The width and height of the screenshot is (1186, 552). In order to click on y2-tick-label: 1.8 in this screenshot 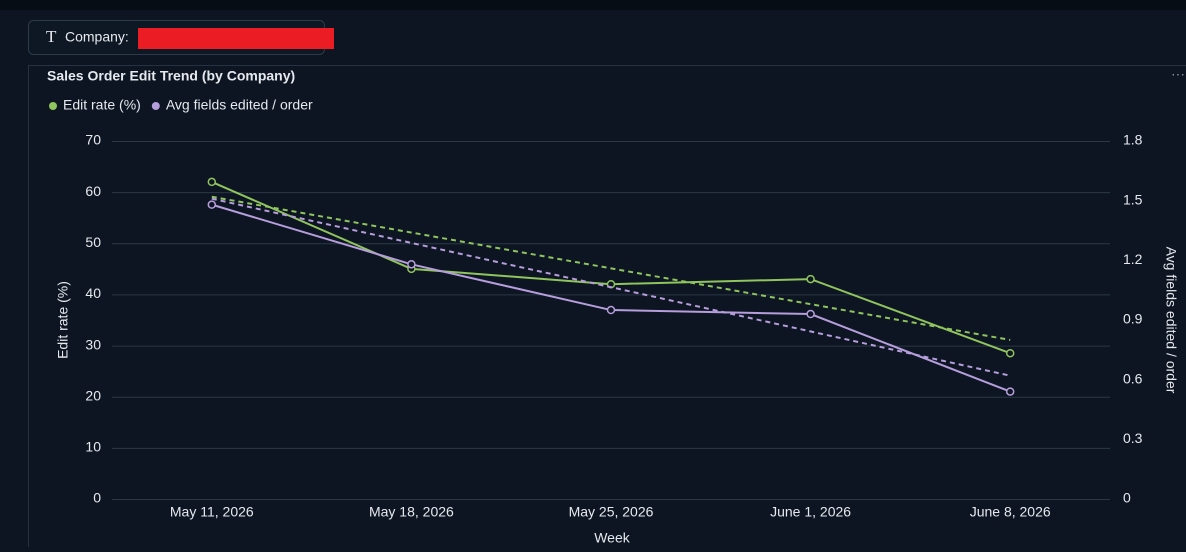, I will do `click(1133, 140)`.